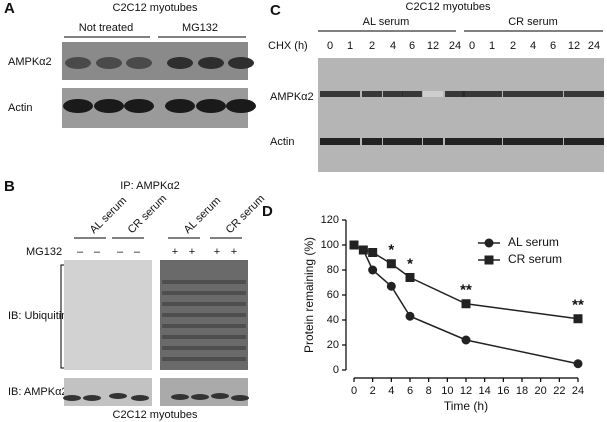  What do you see at coordinates (391, 250) in the screenshot?
I see `annotation: *` at bounding box center [391, 250].